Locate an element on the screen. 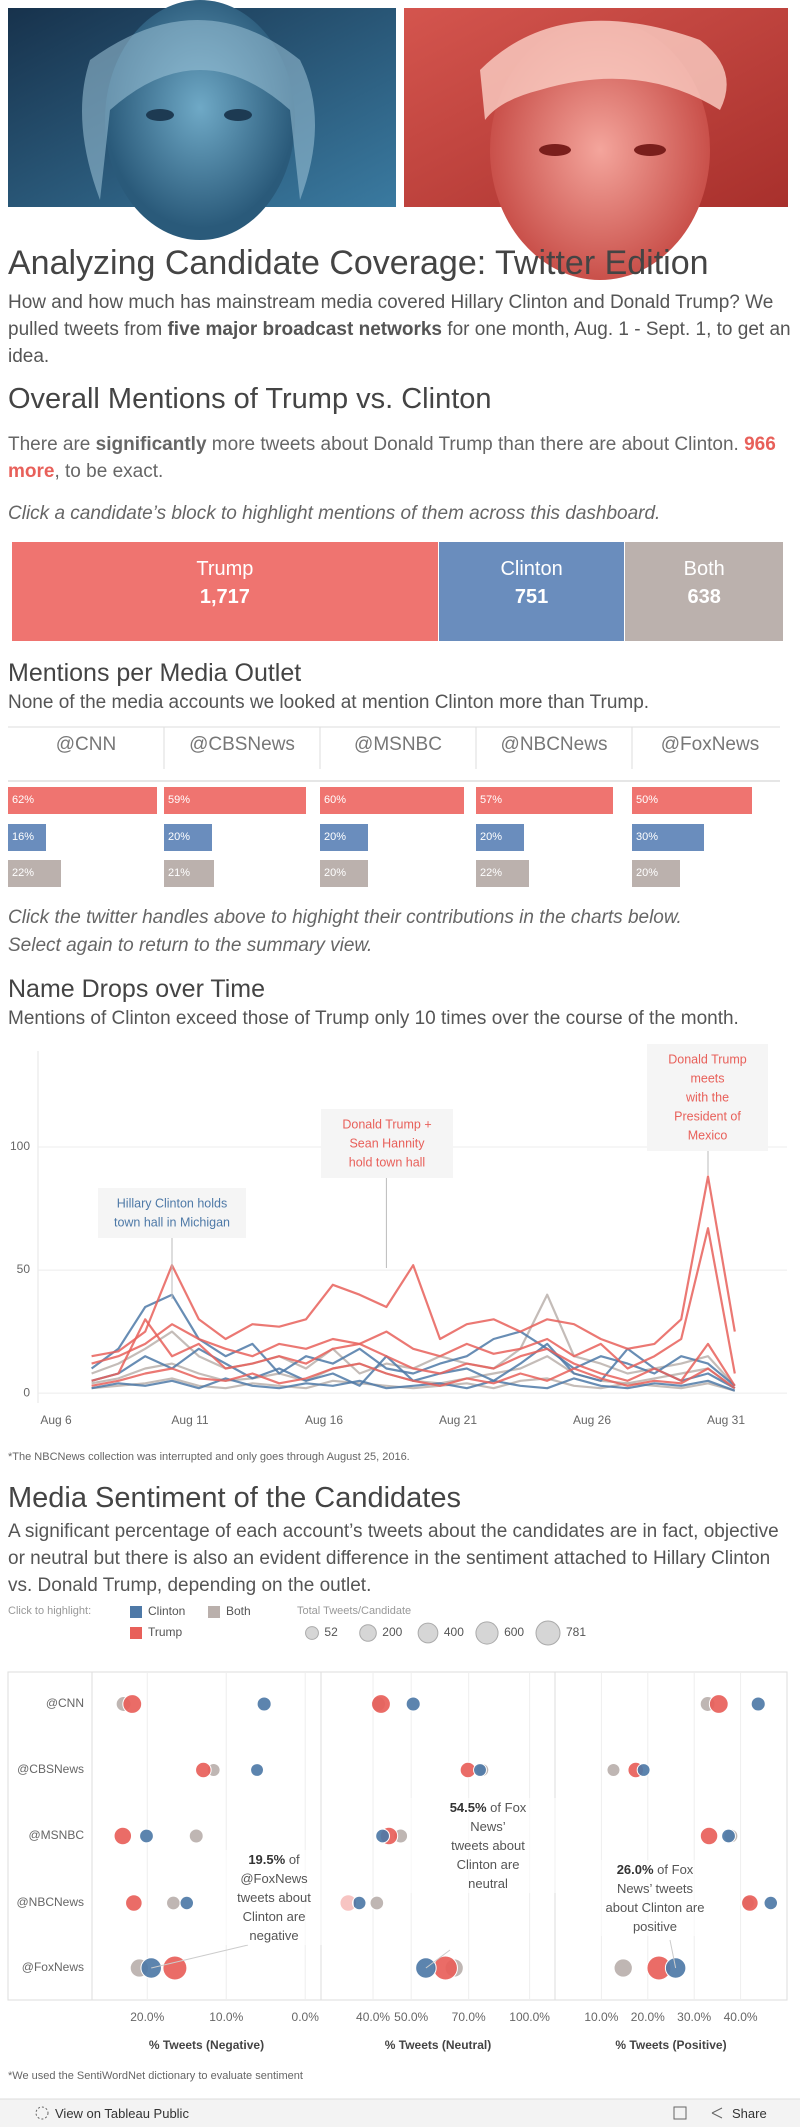  annotation-line: neutral is located at coordinates (488, 1883).